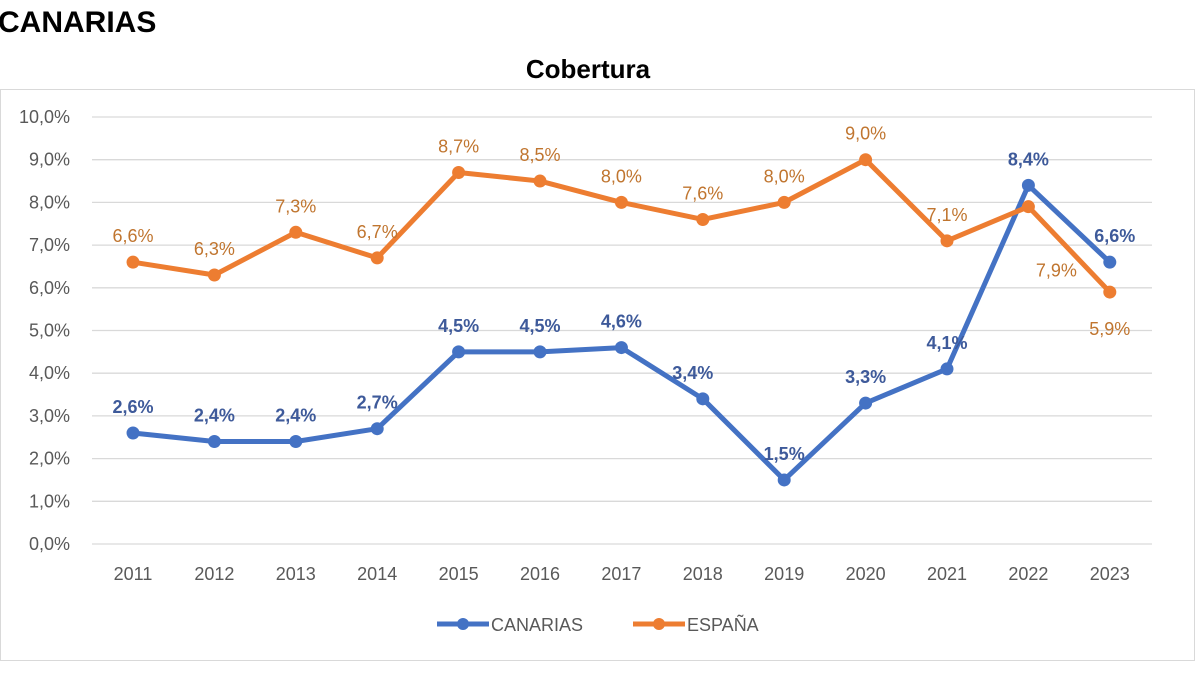 The image size is (1200, 675). What do you see at coordinates (49, 202) in the screenshot?
I see `y-tick-label: 8,0%` at bounding box center [49, 202].